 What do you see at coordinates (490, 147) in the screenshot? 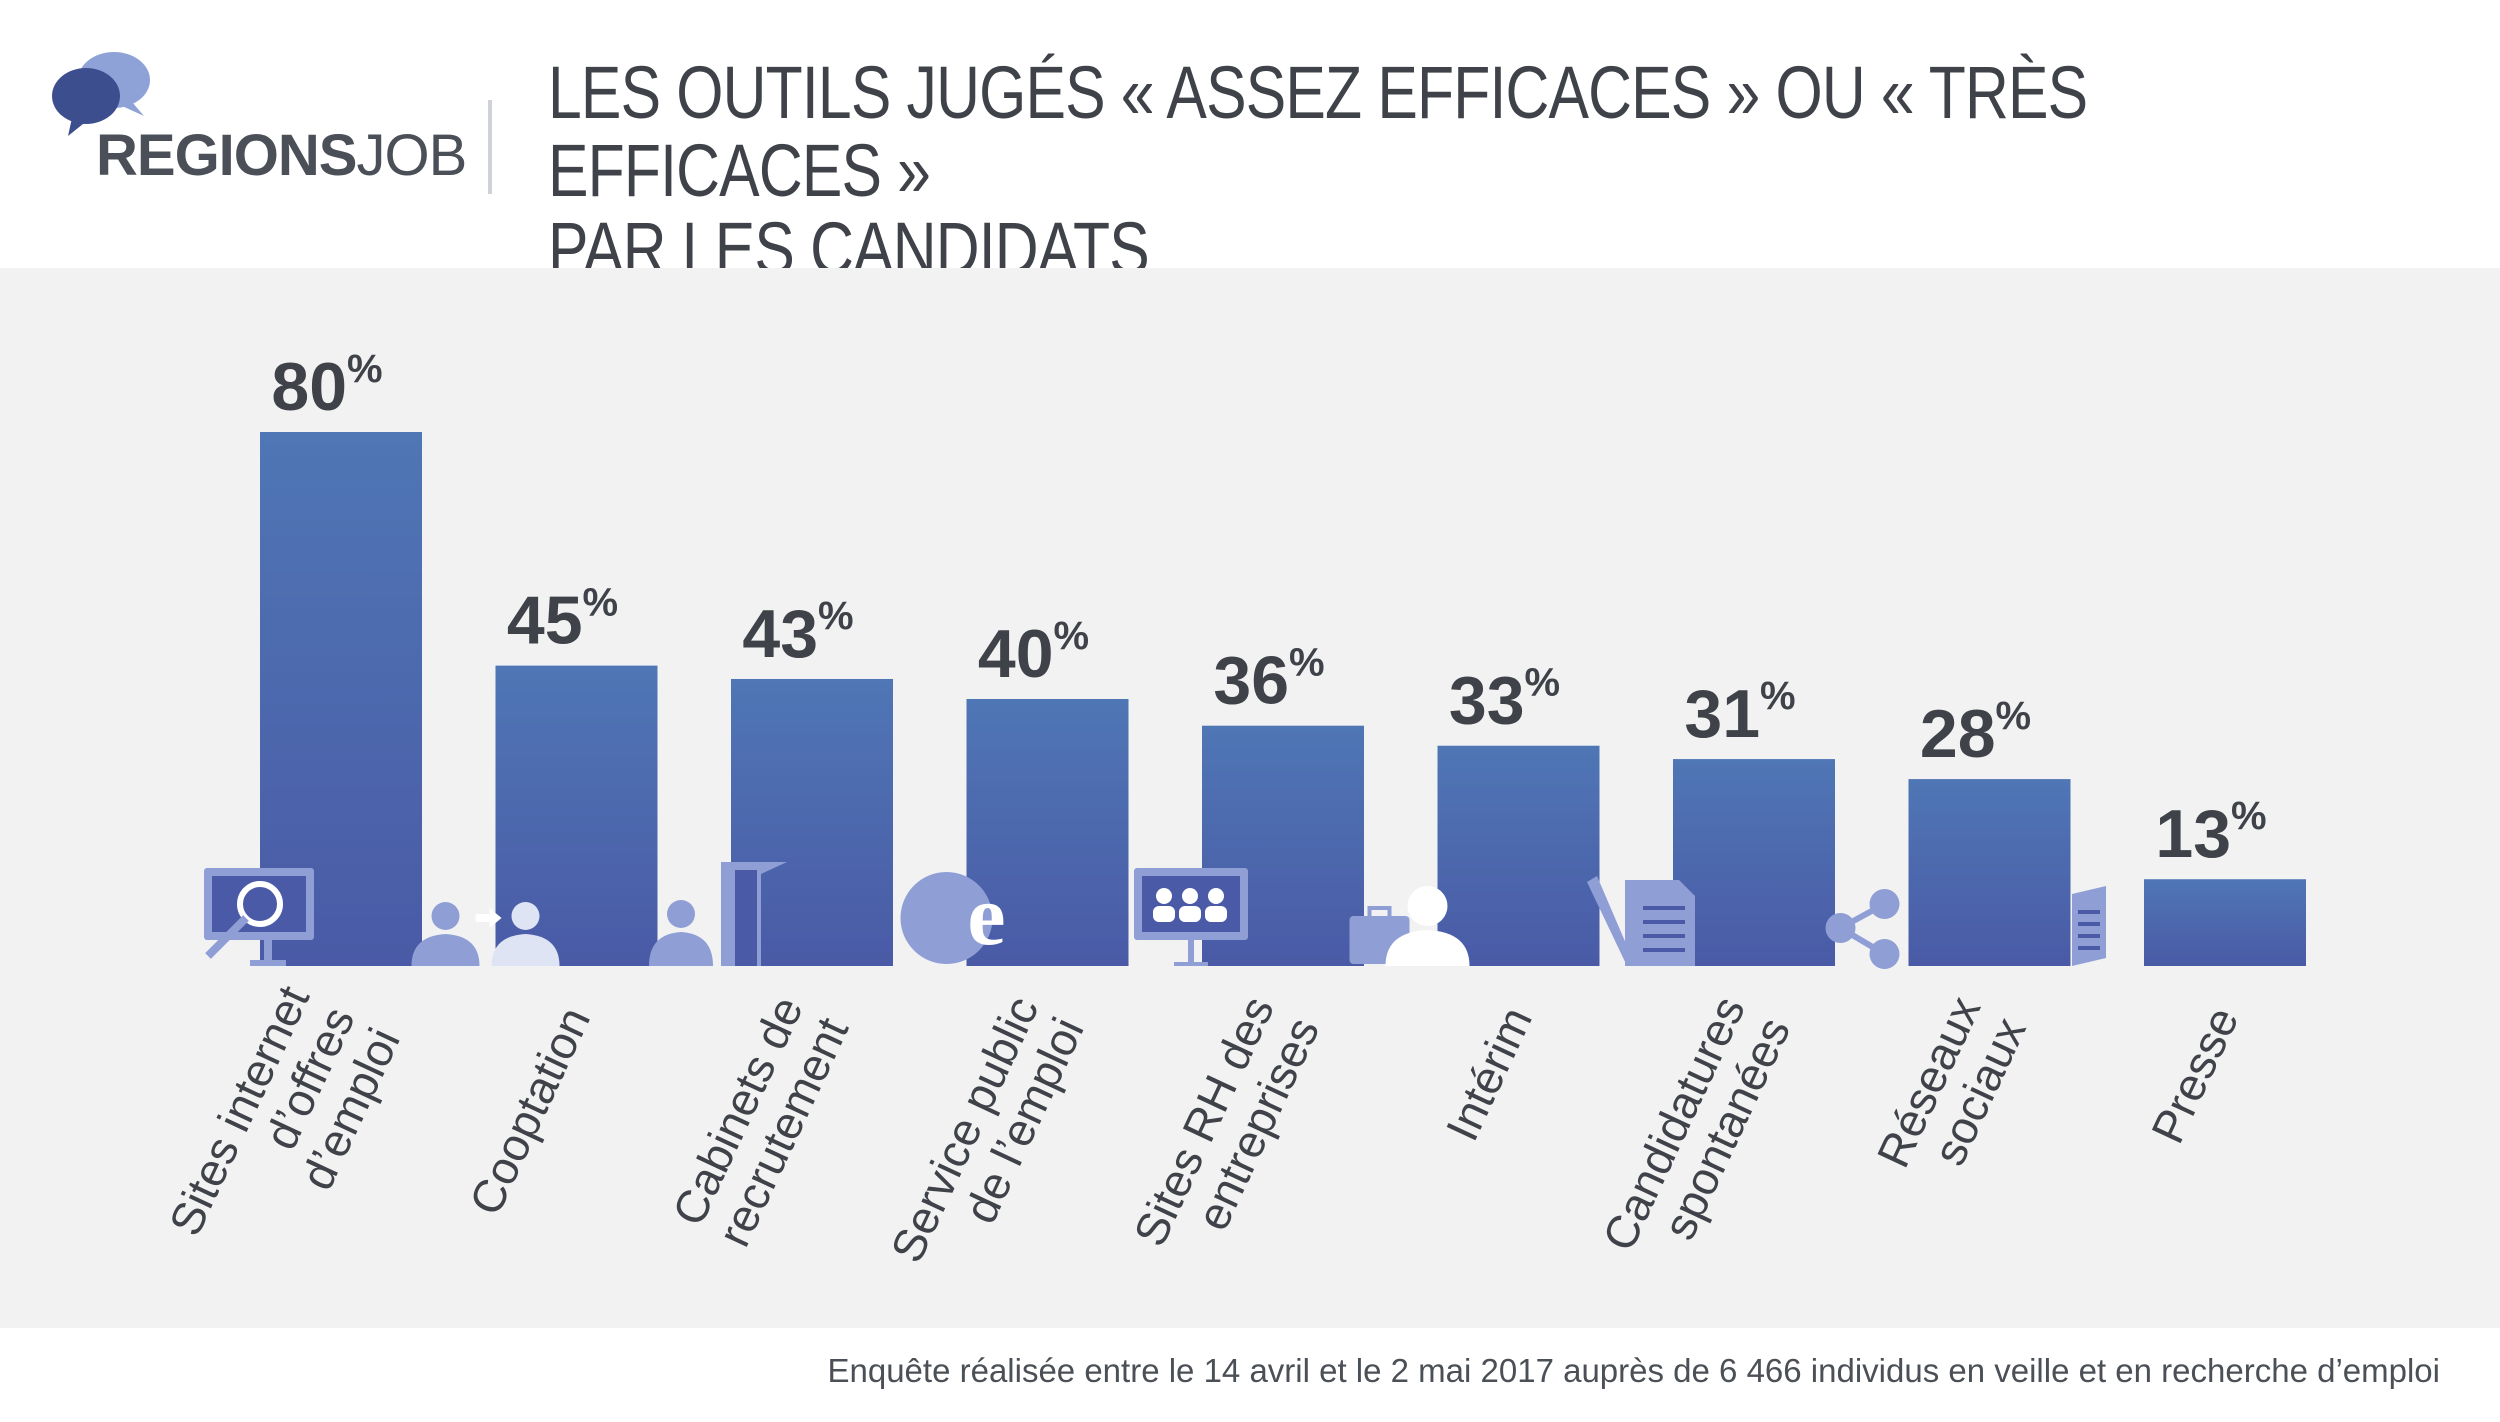
I see `header-divider` at bounding box center [490, 147].